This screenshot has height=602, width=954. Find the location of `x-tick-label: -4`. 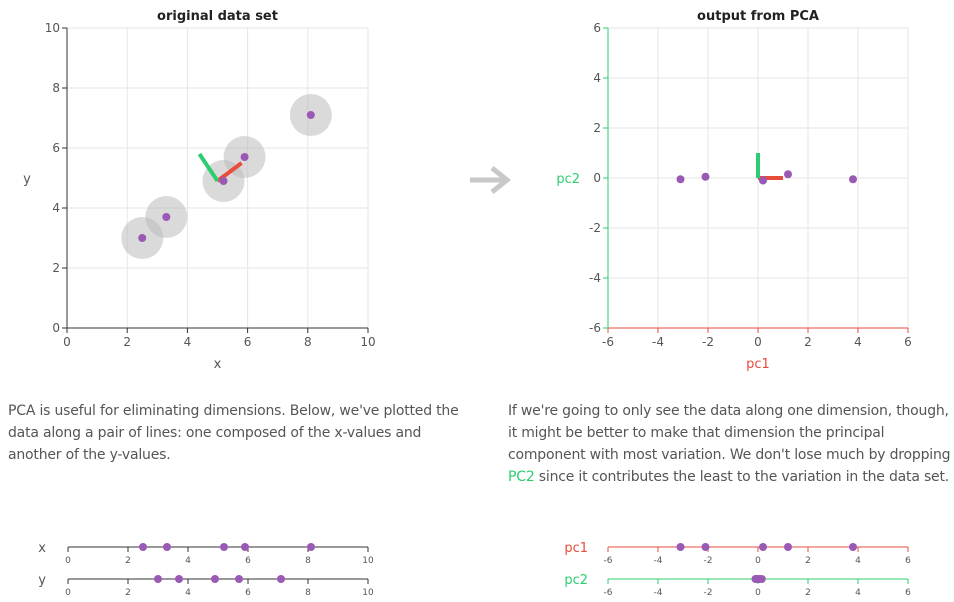

x-tick-label: -4 is located at coordinates (658, 342).